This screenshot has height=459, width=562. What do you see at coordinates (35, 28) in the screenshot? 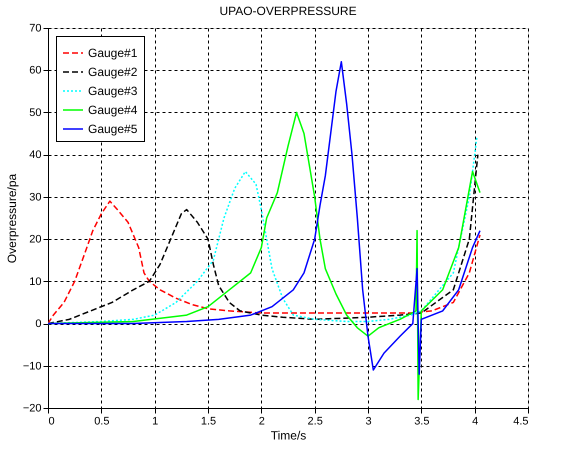
I see `y-tick-label: 70` at bounding box center [35, 28].